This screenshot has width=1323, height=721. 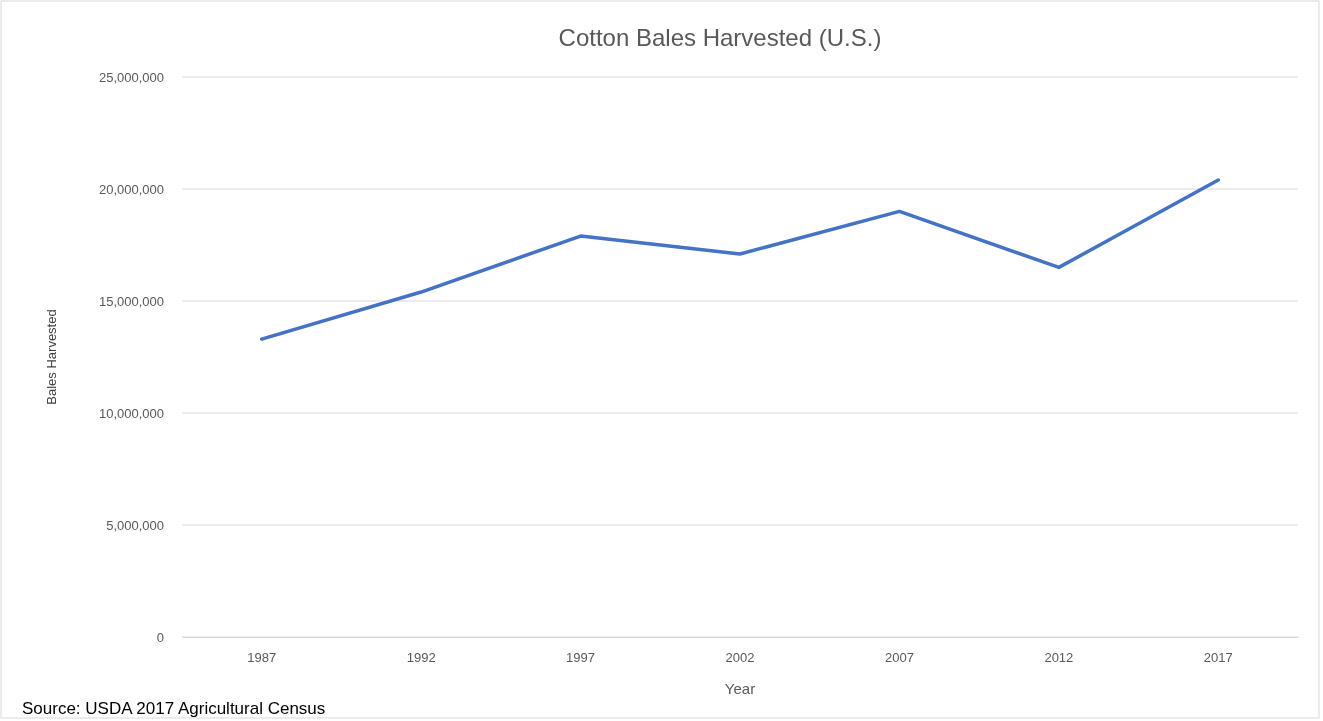 What do you see at coordinates (899, 658) in the screenshot?
I see `x-tick-label: 2007` at bounding box center [899, 658].